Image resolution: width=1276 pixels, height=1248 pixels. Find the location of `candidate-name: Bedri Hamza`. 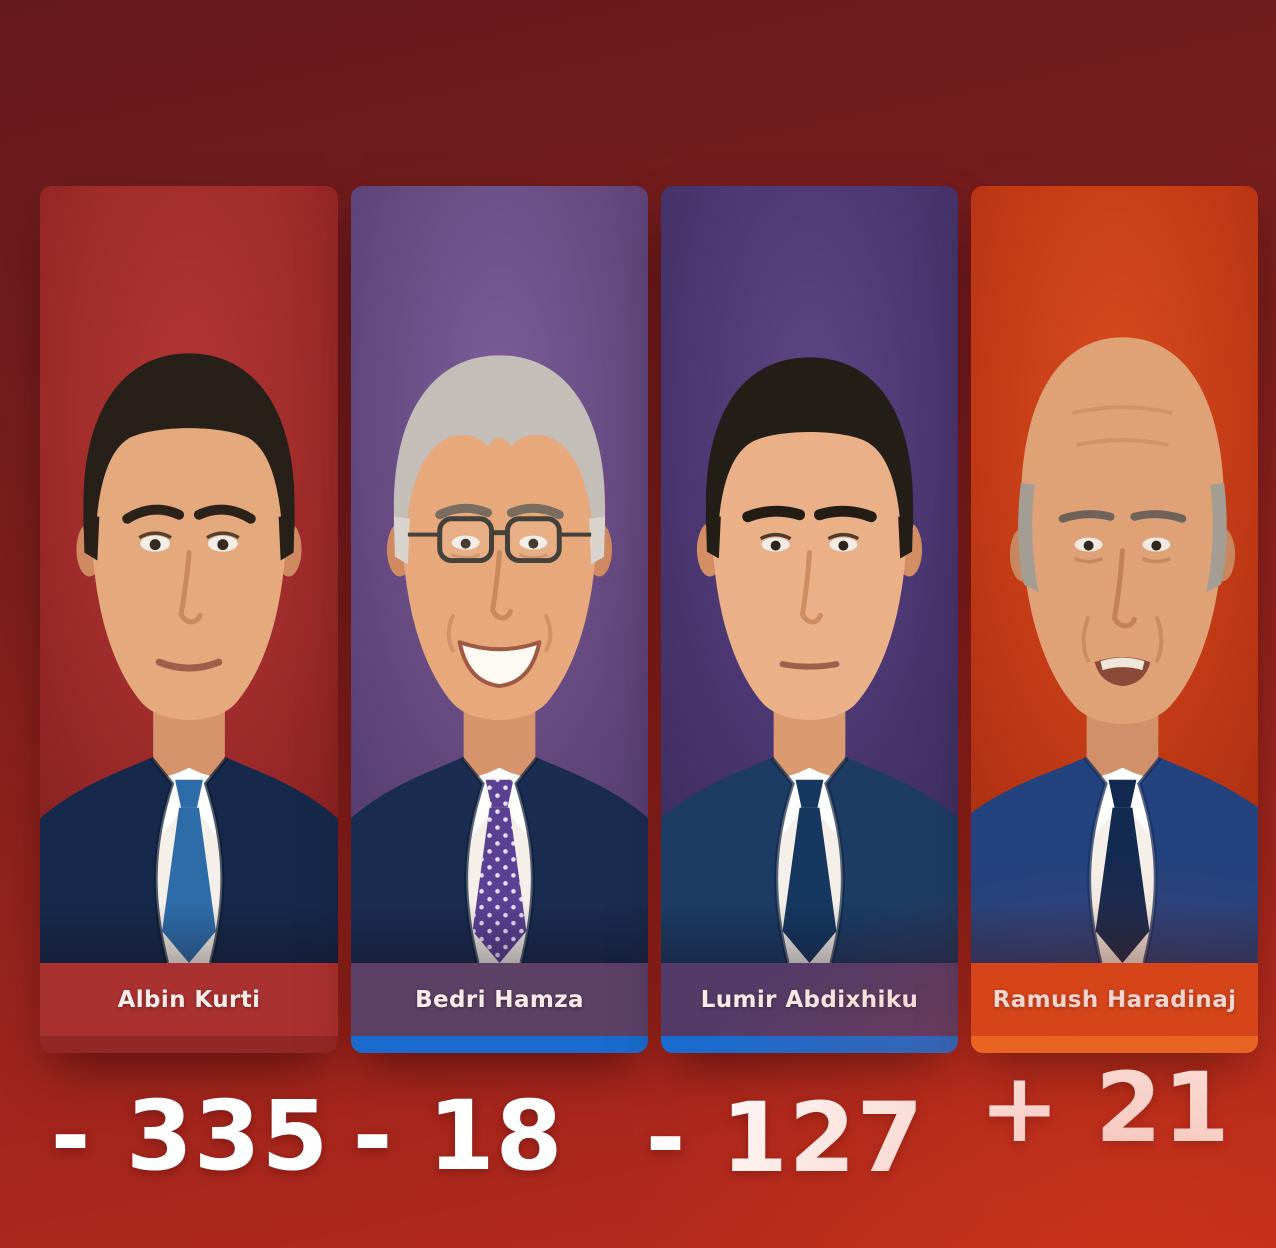

candidate-name: Bedri Hamza is located at coordinates (499, 999).